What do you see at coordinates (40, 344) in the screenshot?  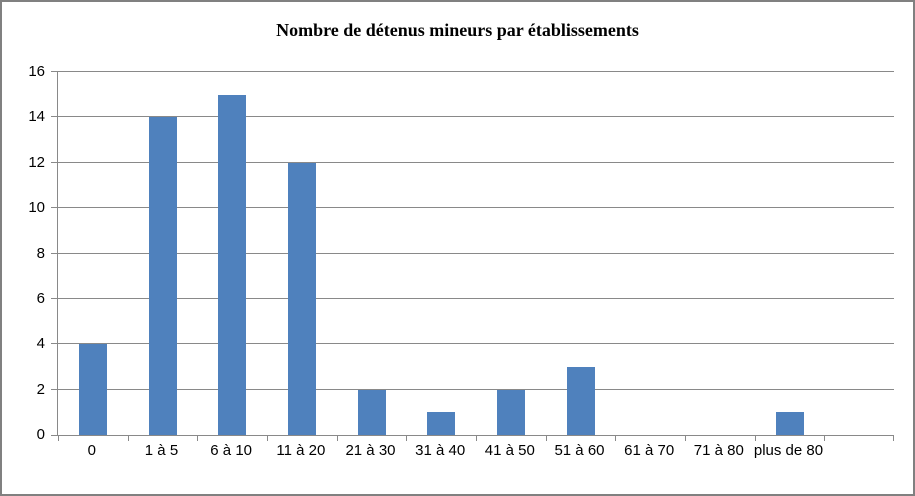 I see `y-axis-tick-label: 4` at bounding box center [40, 344].